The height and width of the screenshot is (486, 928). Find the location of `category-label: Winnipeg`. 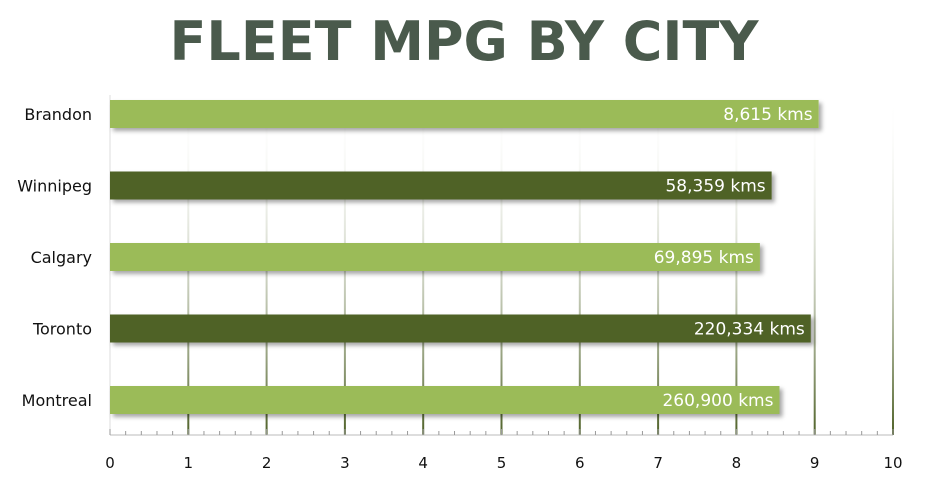

category-label: Winnipeg is located at coordinates (54, 186).